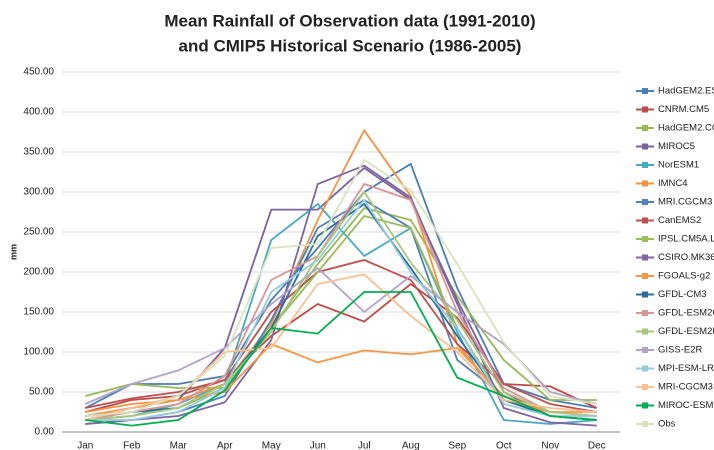 The image size is (714, 450). Describe the element at coordinates (38, 312) in the screenshot. I see `y-tick-label: 150.00` at that location.